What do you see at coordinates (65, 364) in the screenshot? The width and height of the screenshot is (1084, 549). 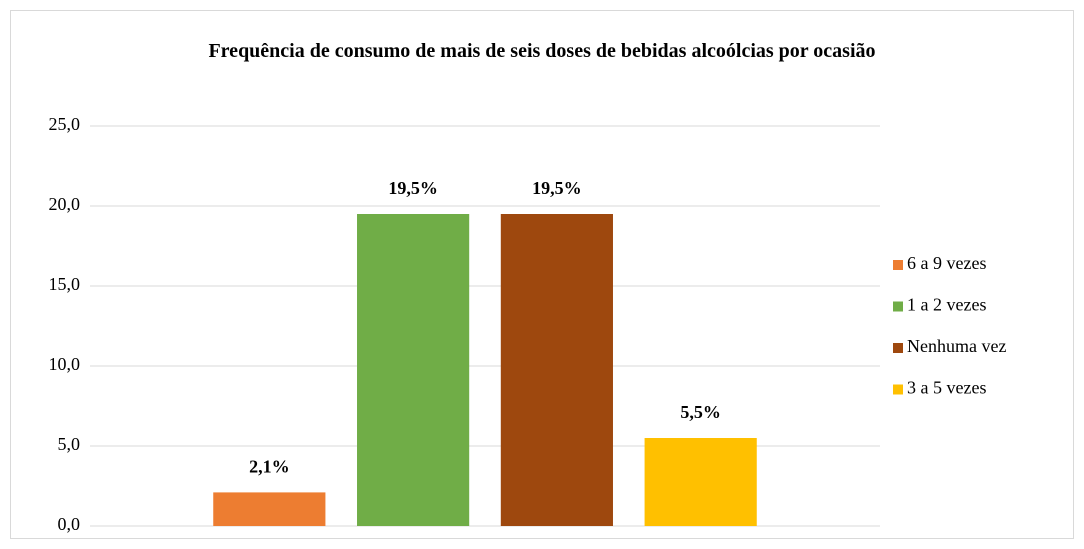 I see `y-tick-label: 10,0` at bounding box center [65, 364].